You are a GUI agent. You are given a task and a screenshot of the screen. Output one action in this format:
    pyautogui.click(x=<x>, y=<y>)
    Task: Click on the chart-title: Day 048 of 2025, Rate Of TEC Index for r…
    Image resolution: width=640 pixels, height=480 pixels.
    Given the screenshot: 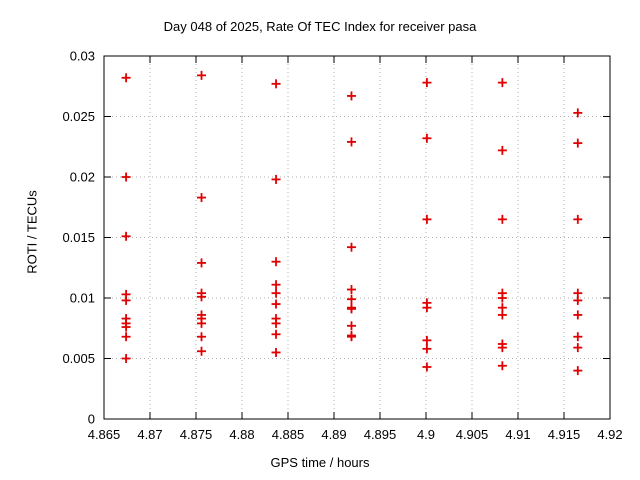 What is the action you would take?
    pyautogui.click(x=320, y=26)
    